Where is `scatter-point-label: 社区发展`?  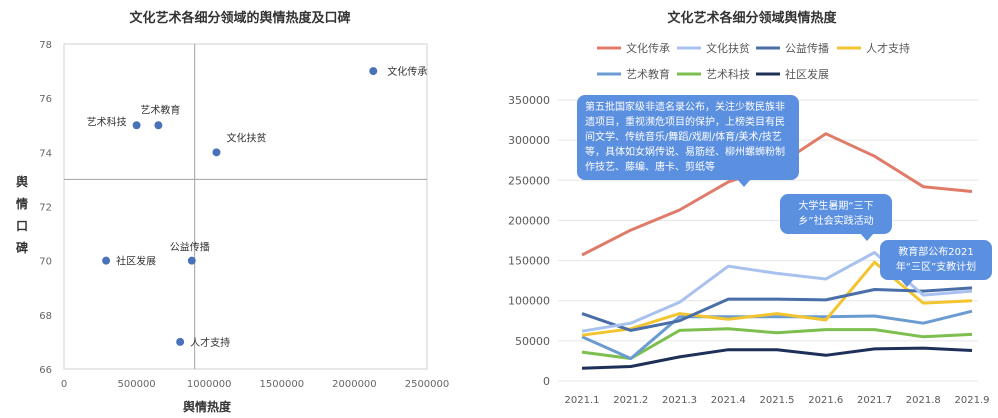
scatter-point-label: 社区发展 is located at coordinates (136, 261).